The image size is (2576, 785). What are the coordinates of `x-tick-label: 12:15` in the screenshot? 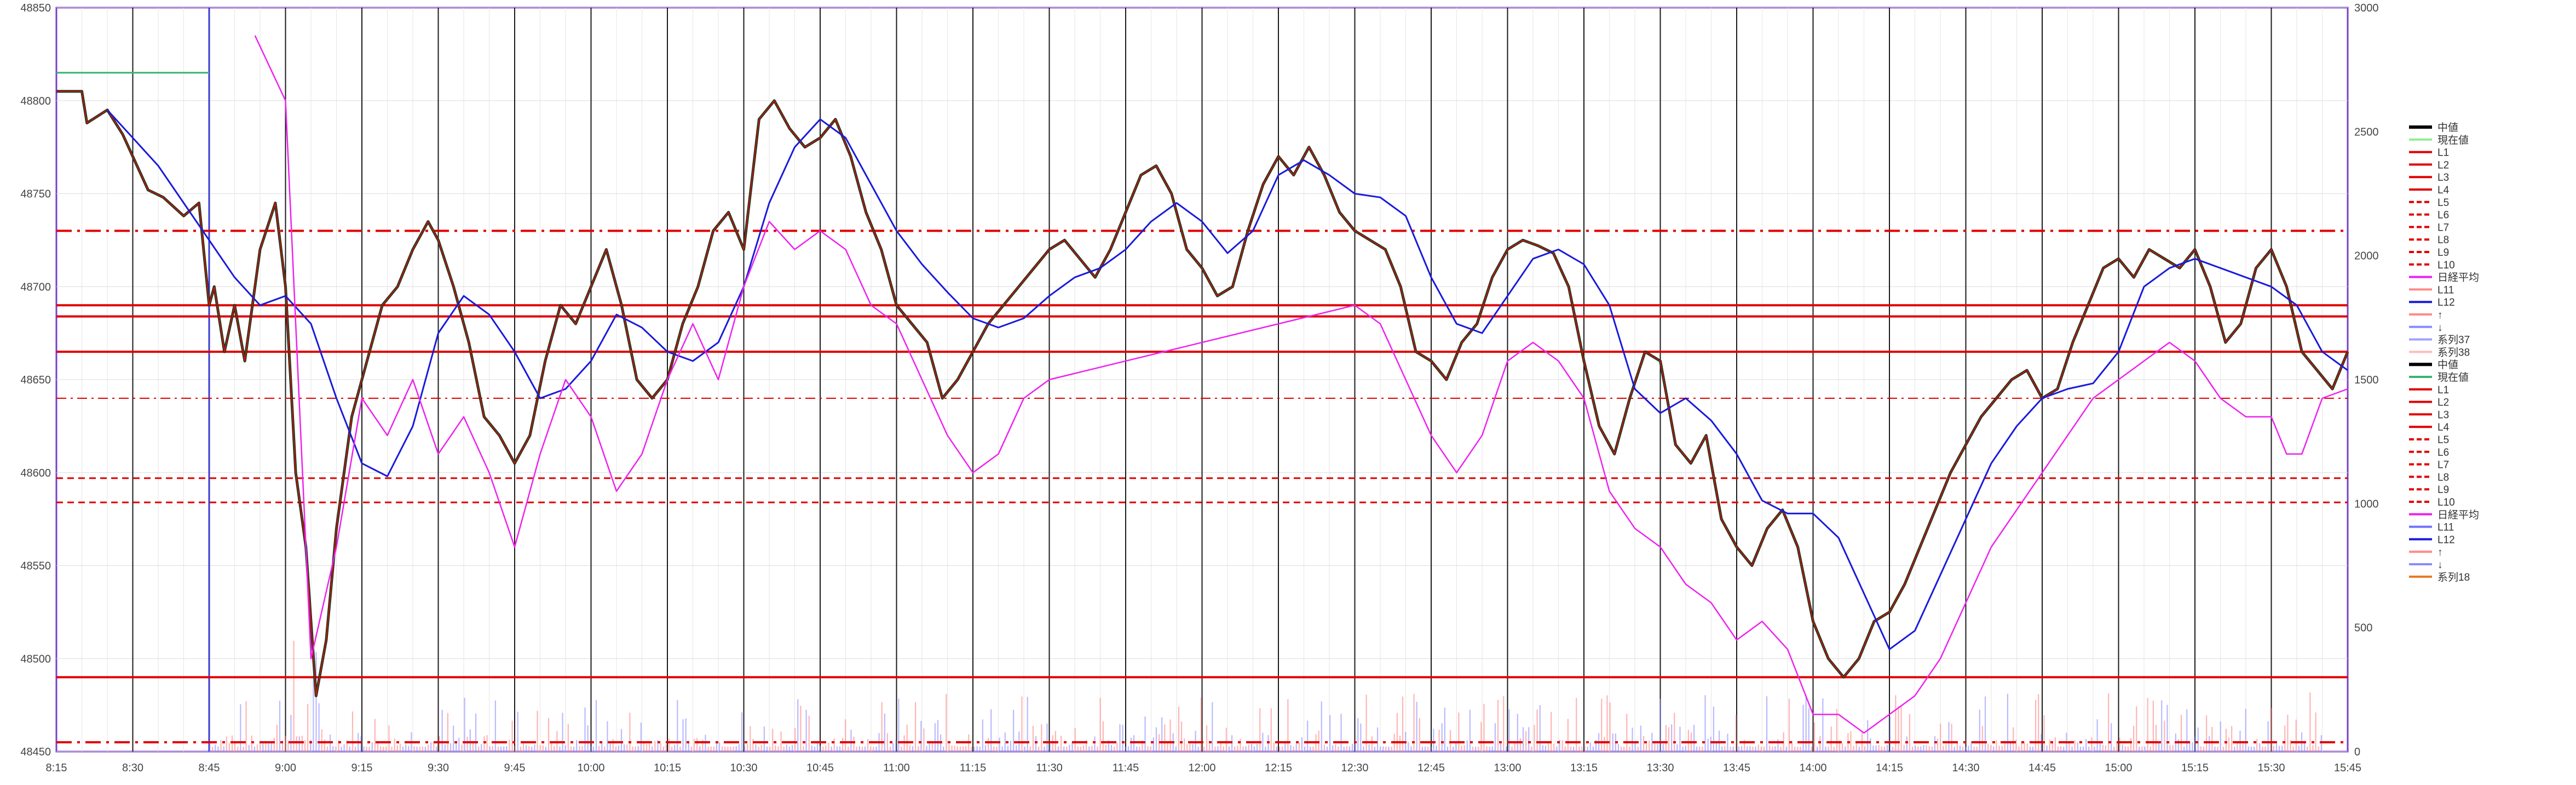 It's located at (1278, 768).